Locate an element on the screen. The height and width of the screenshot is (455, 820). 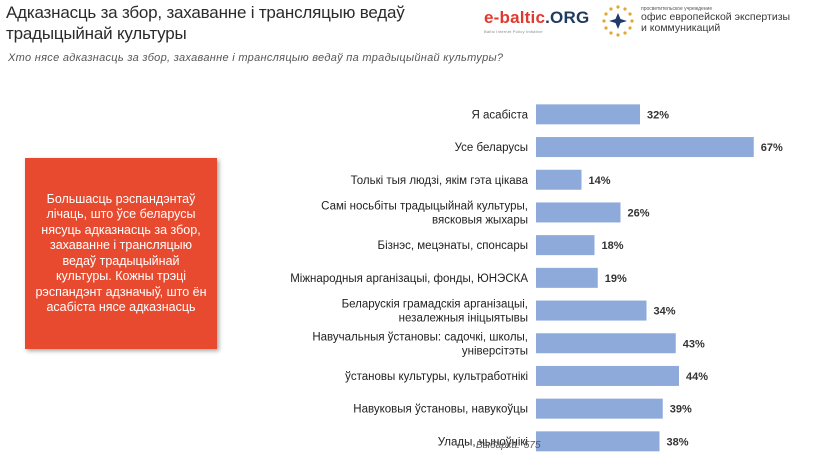
bar-value-label: 14% is located at coordinates (600, 181).